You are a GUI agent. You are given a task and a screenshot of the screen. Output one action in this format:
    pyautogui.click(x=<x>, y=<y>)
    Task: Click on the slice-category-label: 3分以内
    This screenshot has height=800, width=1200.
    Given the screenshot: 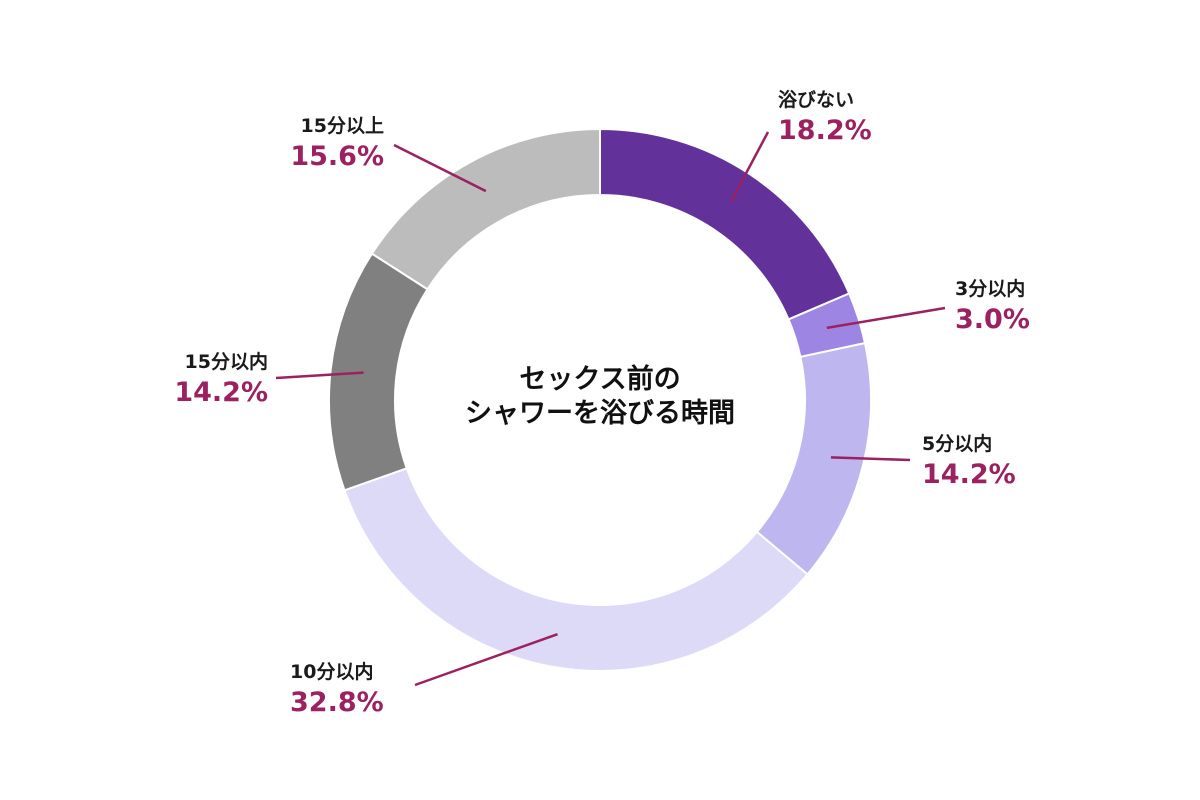 What is the action you would take?
    pyautogui.click(x=990, y=288)
    